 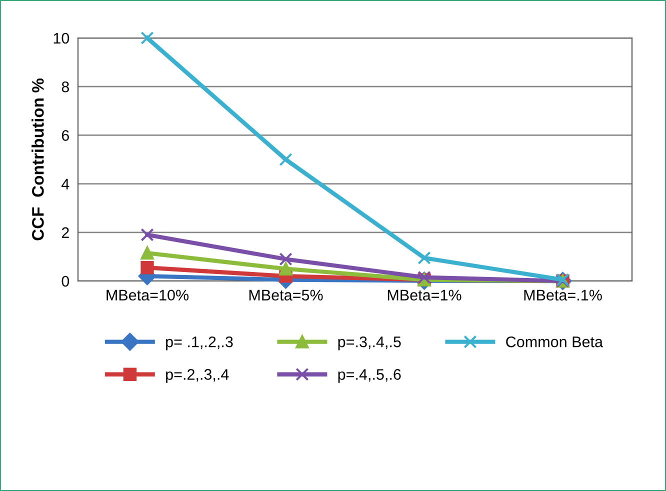 I want to click on legend-label: p= .1,.2,.3, so click(x=199, y=343).